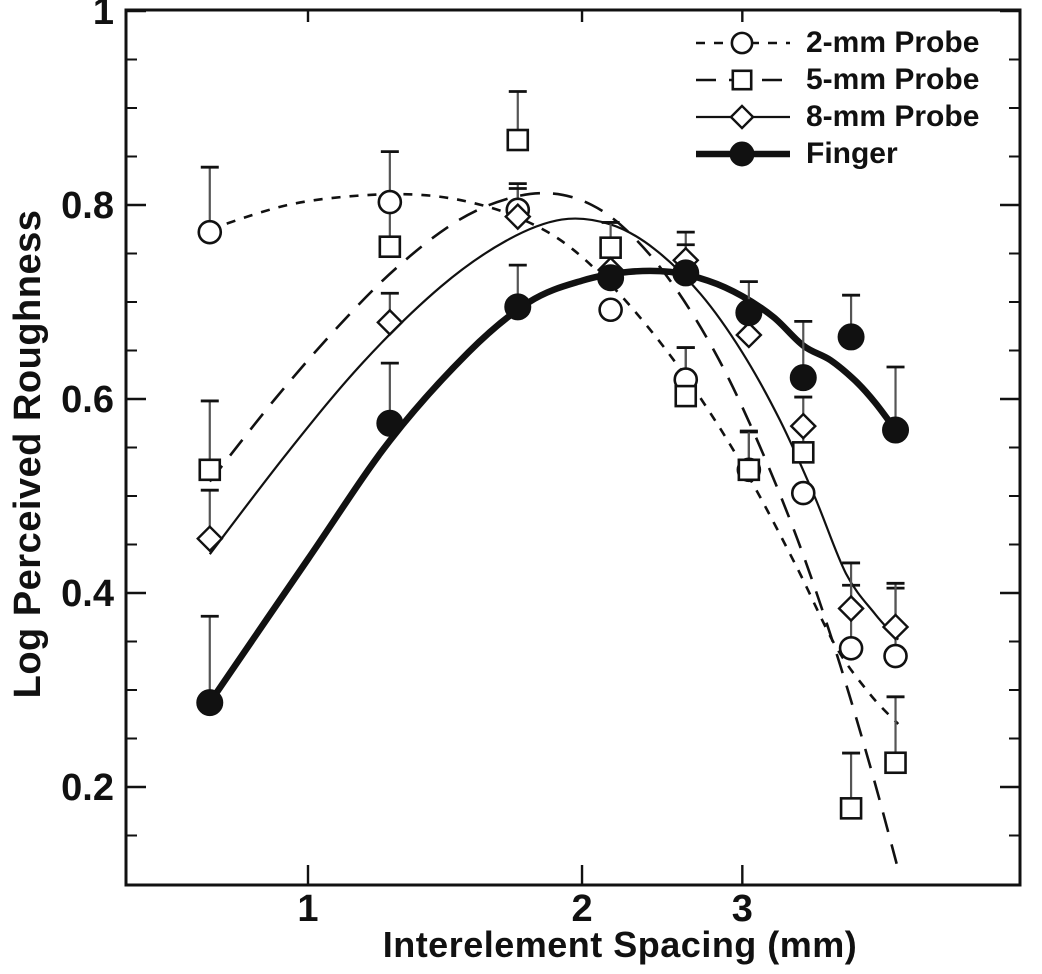 This screenshot has width=1042, height=974. What do you see at coordinates (87, 206) in the screenshot?
I see `y-tick-label: 0.8` at bounding box center [87, 206].